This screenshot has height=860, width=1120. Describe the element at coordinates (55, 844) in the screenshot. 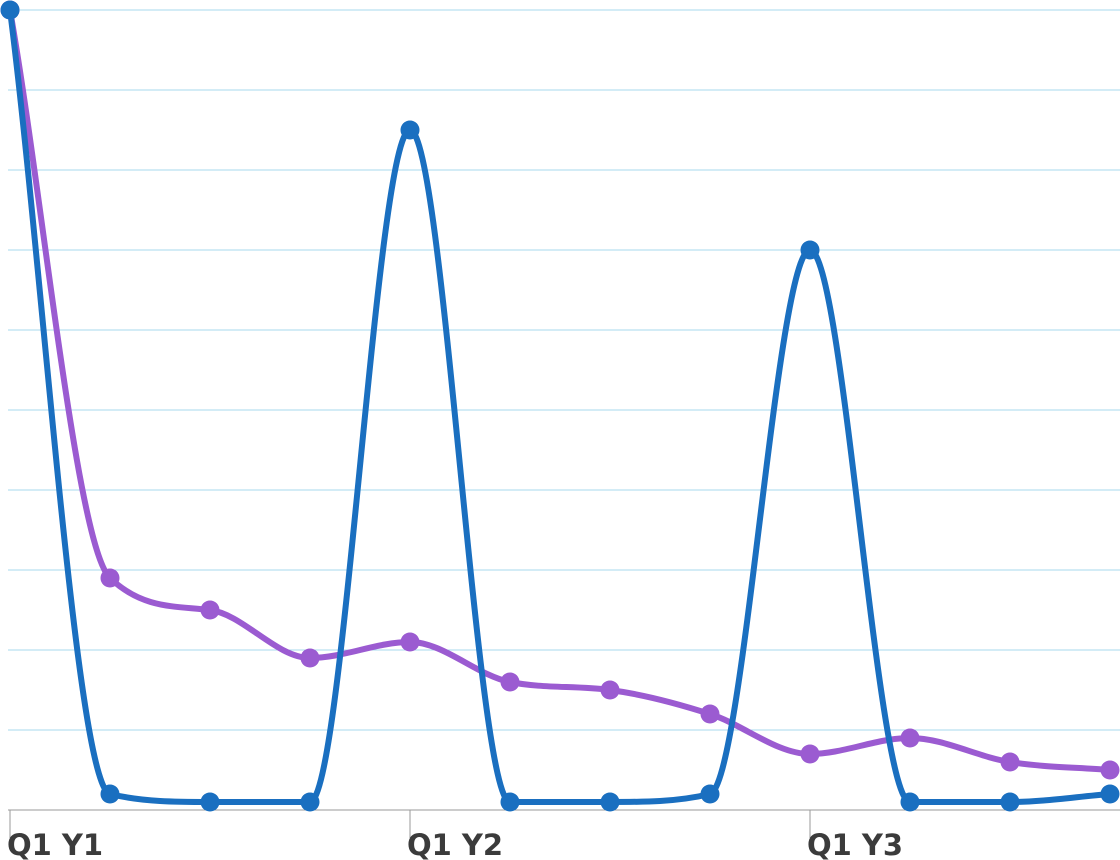

I see `x-tick-label: Q1 Y1` at that location.